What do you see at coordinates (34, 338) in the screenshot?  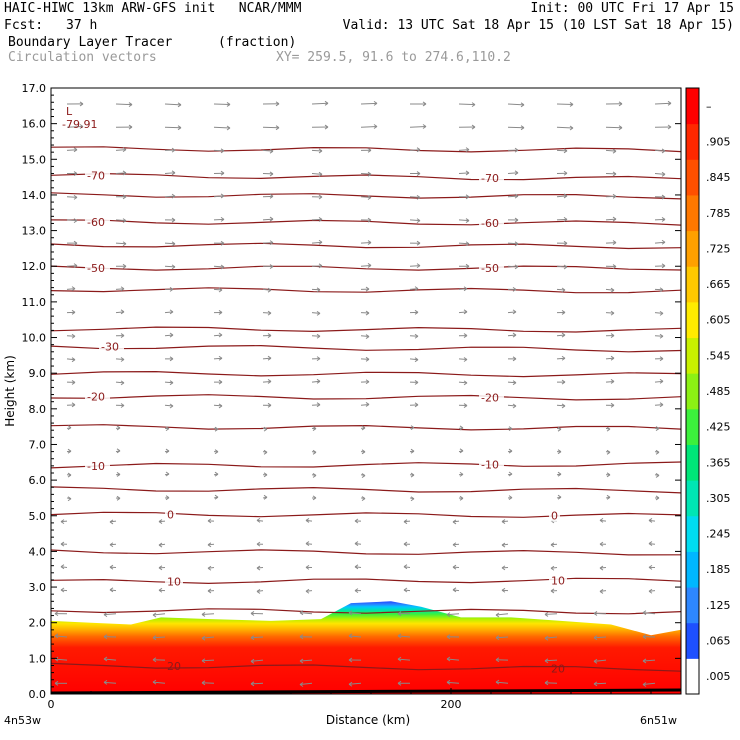 I see `y-tick-label: 10.0` at bounding box center [34, 338].